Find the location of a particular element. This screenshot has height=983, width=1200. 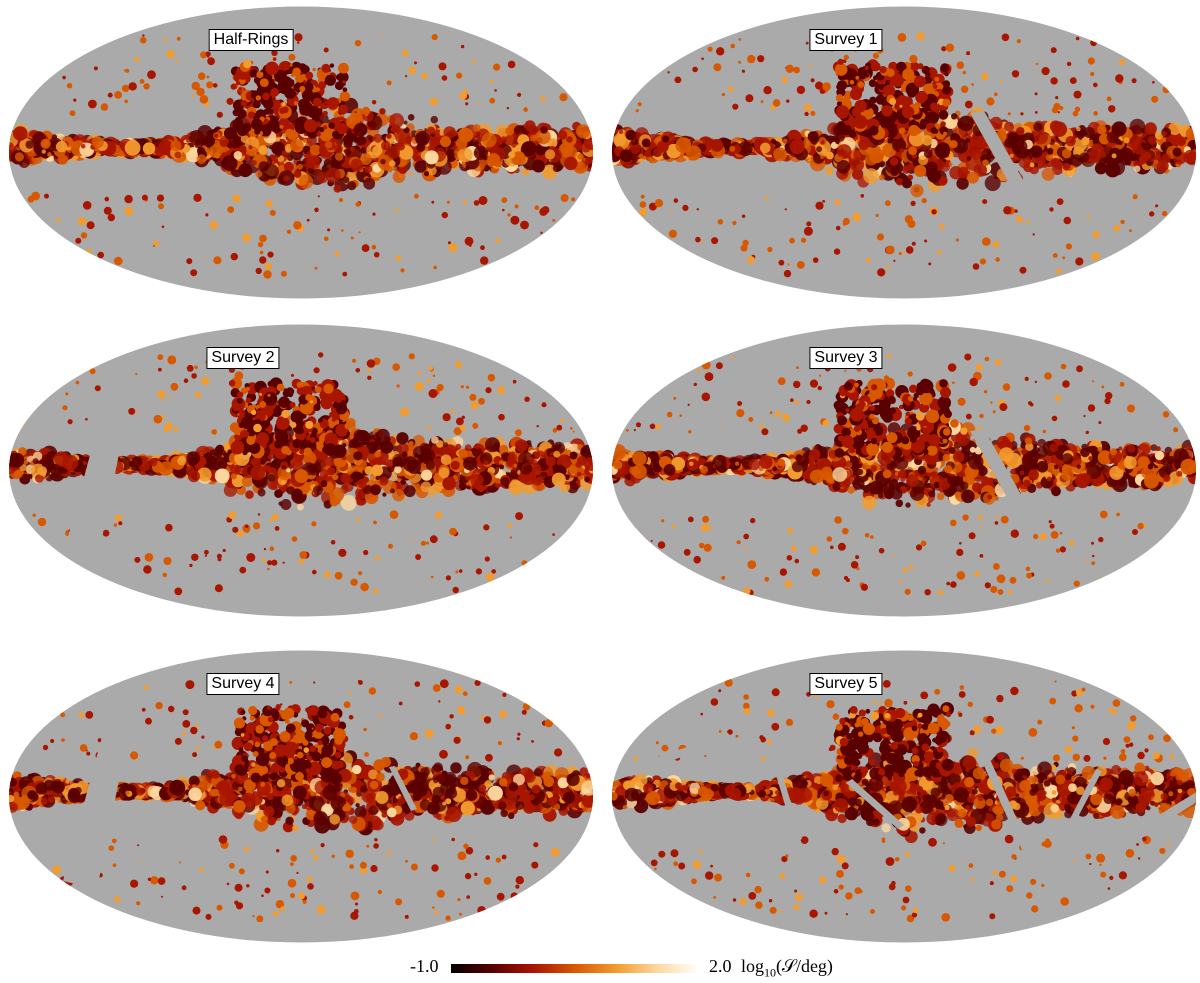

map-panel-survey-4: Survey 4 is located at coordinates (301, 796).